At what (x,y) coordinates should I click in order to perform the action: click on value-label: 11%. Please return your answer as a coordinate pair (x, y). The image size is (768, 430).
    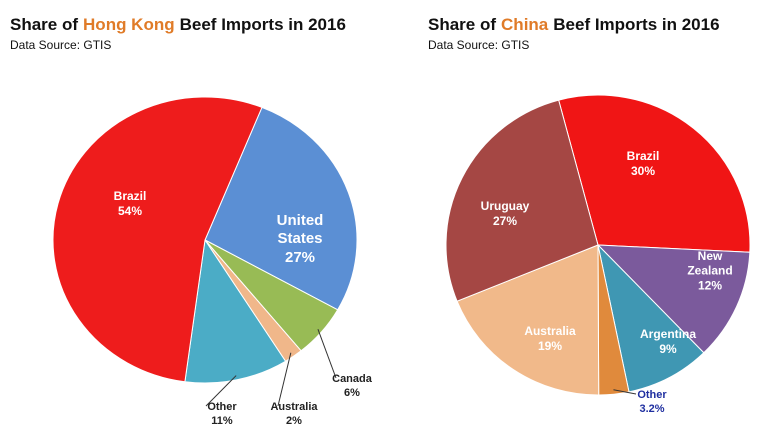
    Looking at the image, I should click on (222, 420).